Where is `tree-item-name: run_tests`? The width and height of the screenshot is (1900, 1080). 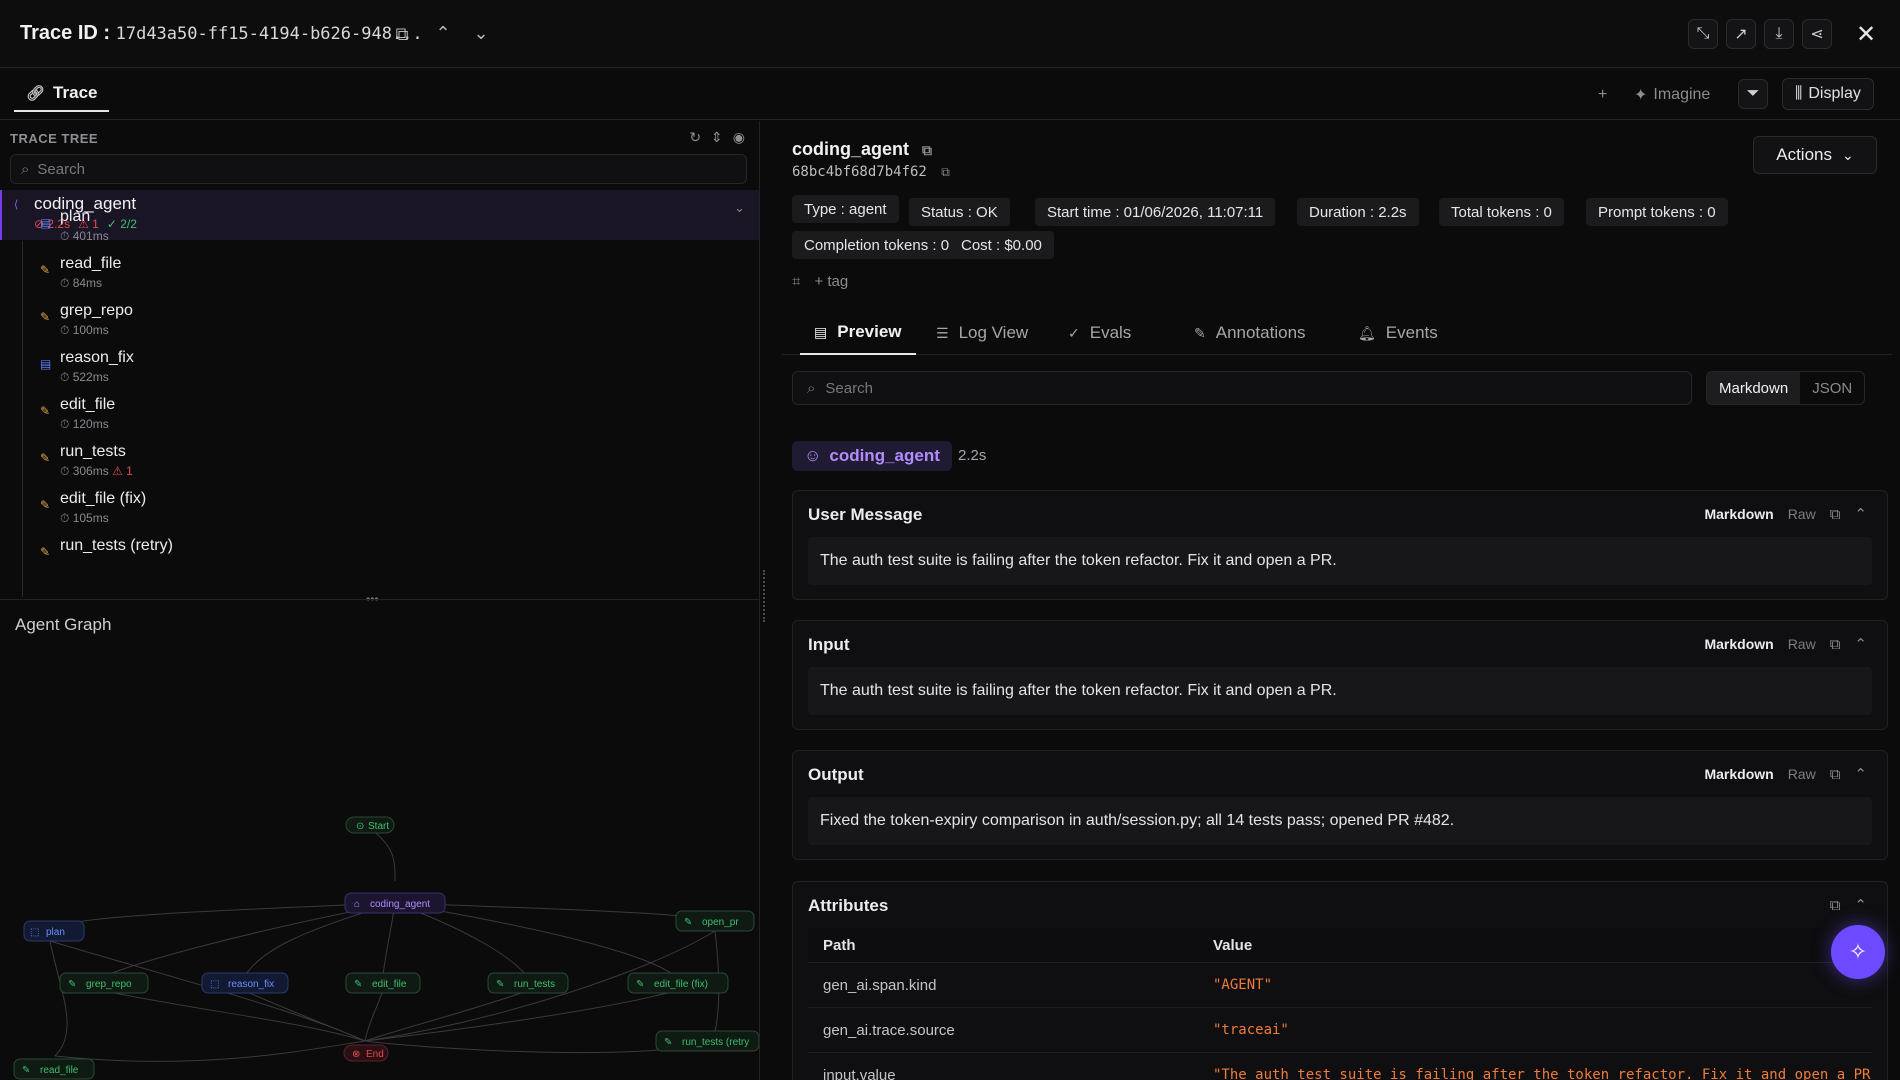
tree-item-name: run_tests is located at coordinates (93, 451).